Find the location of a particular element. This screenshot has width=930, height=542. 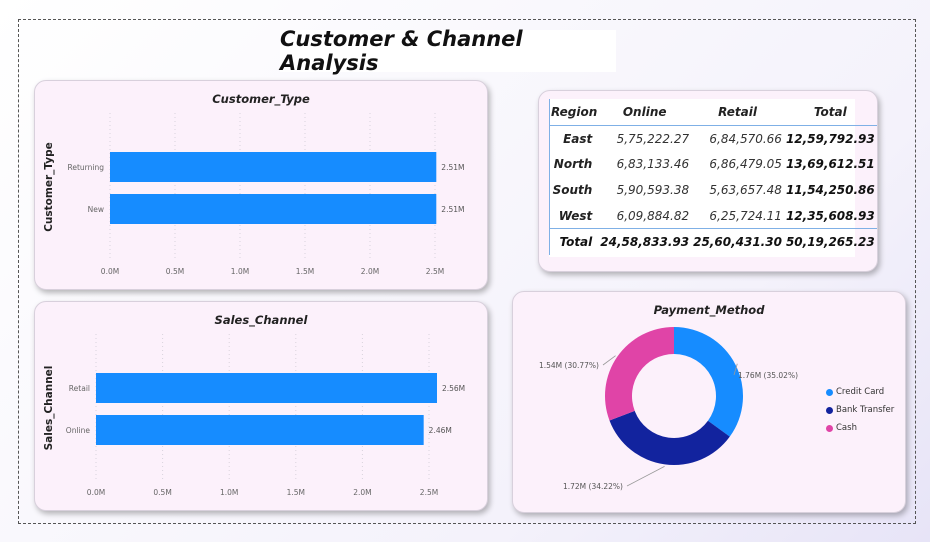

table-row: North 6,83,133.46 6,86,479.05 13,69,612.51 is located at coordinates (713, 164).